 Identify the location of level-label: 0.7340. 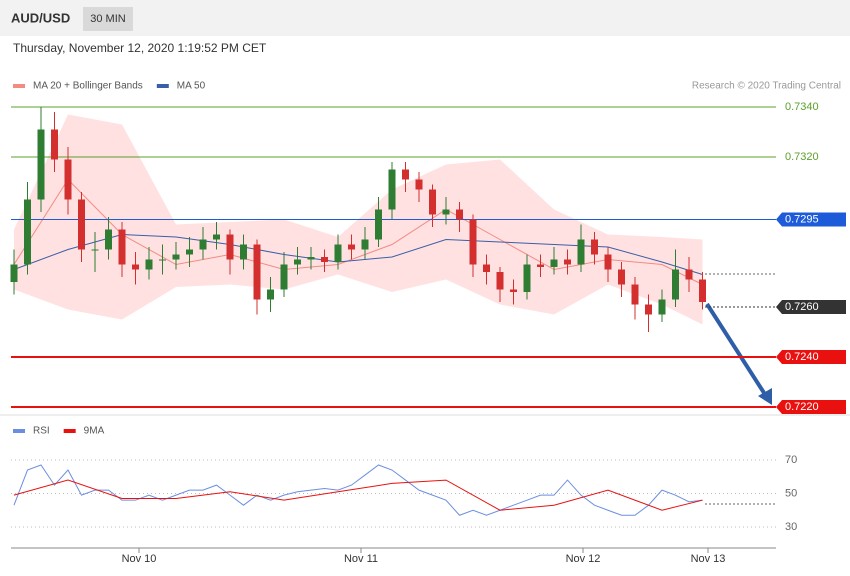
(802, 107).